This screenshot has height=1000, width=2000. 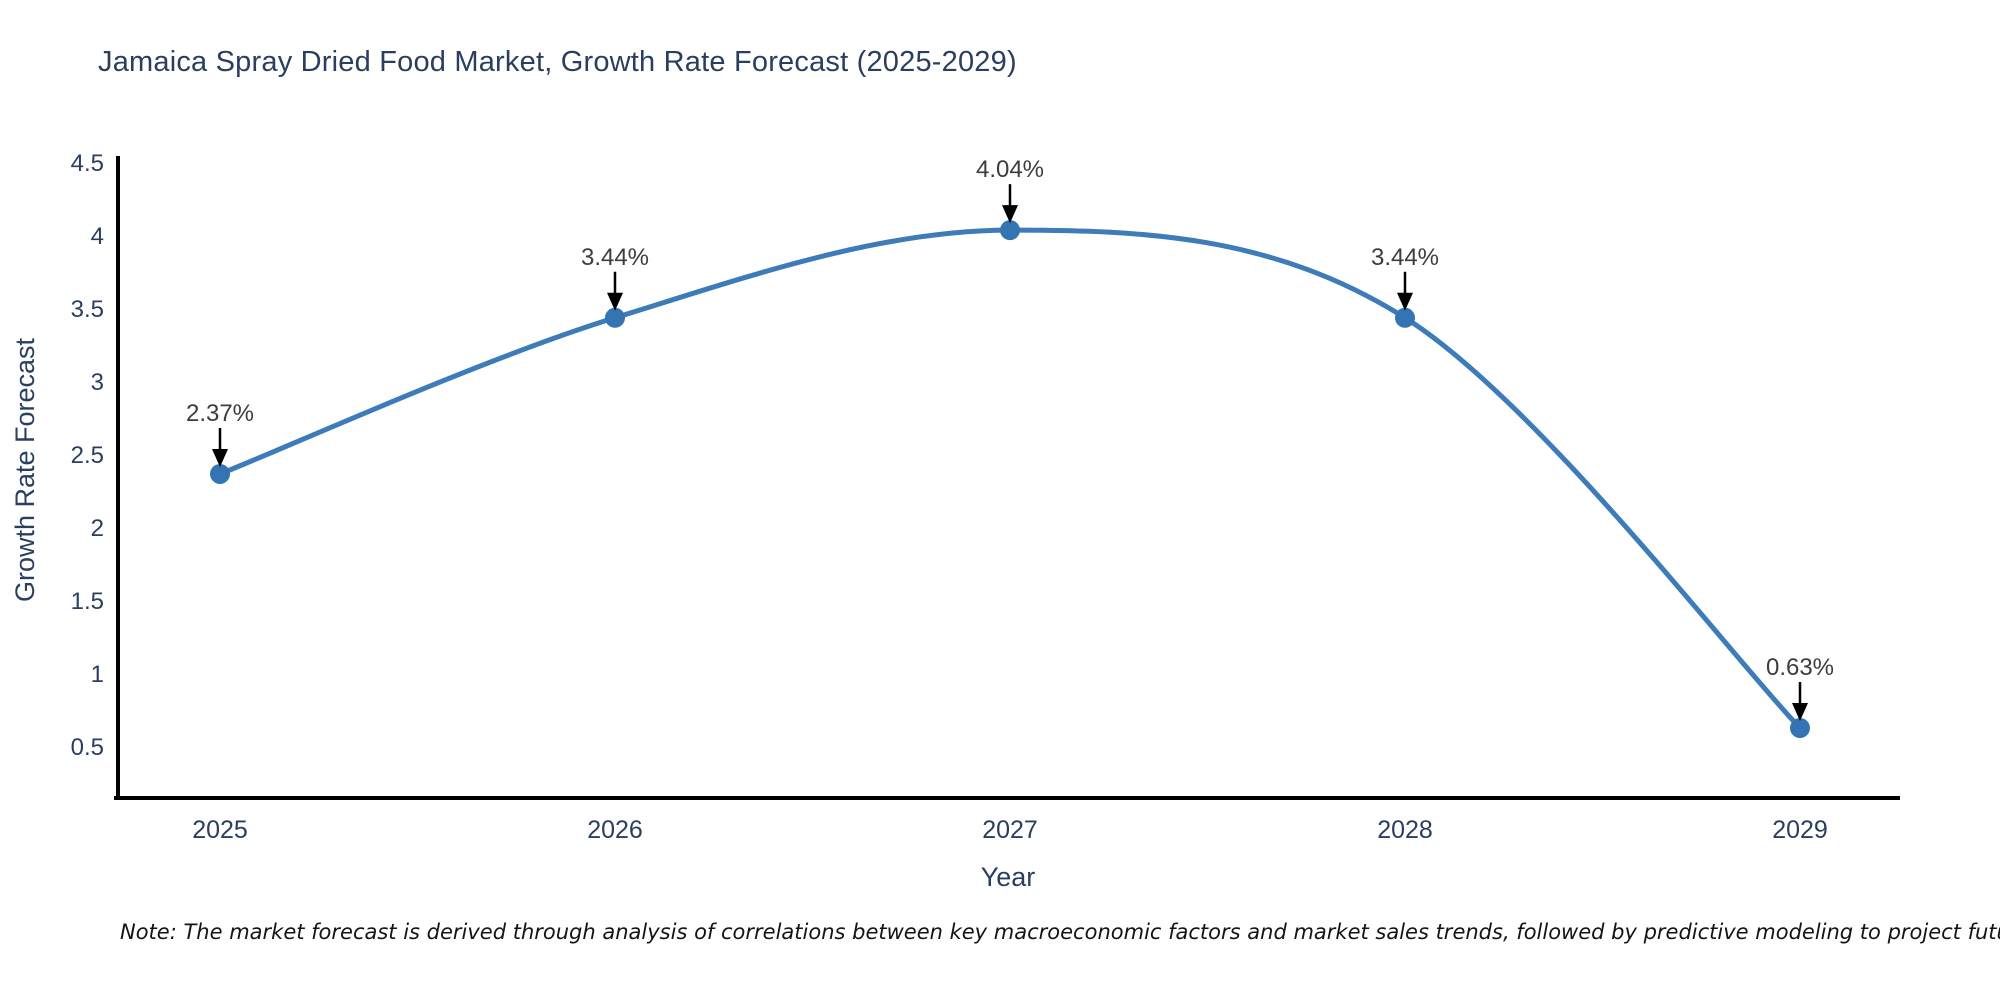 I want to click on y-tick-label: 4, so click(x=97, y=236).